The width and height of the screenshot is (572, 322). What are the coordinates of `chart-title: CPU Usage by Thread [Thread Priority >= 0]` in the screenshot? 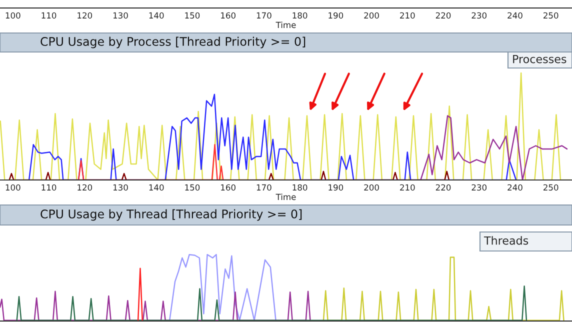 It's located at (171, 215).